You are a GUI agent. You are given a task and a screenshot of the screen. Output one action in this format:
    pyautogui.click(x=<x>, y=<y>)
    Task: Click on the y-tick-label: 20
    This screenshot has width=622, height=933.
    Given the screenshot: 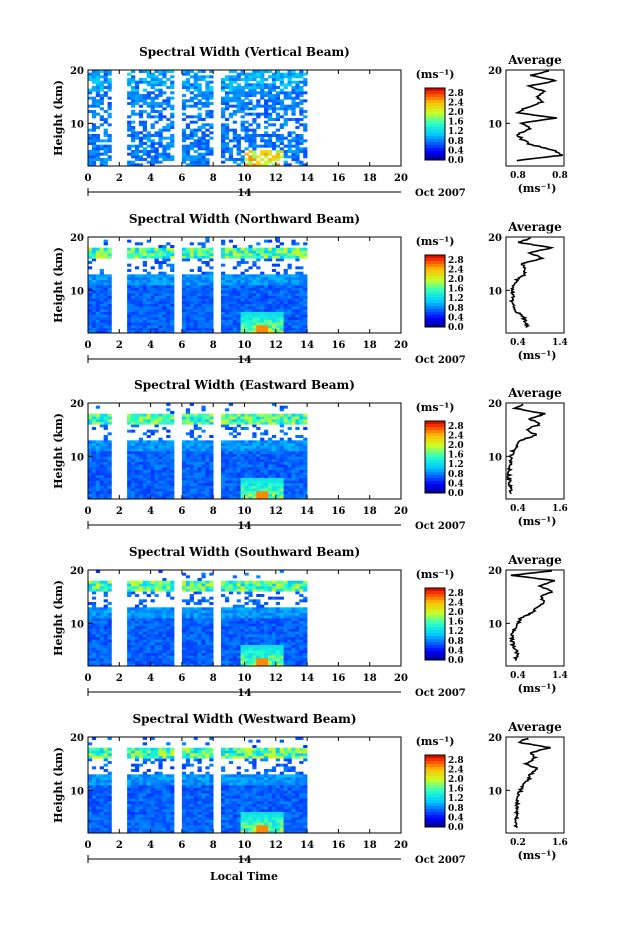 What is the action you would take?
    pyautogui.click(x=77, y=571)
    